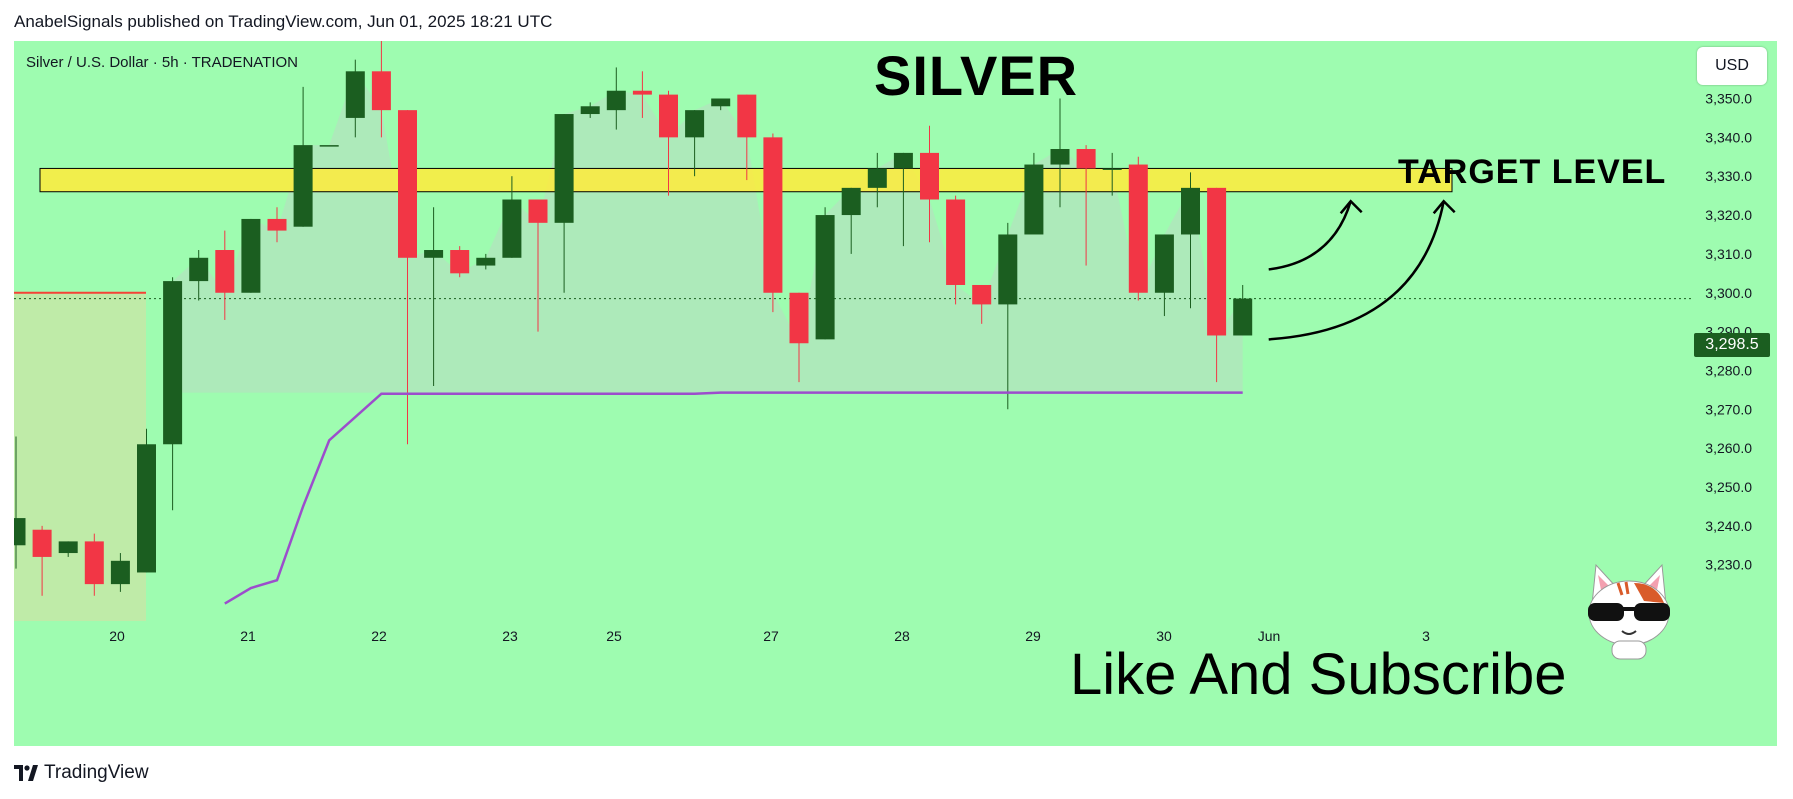  What do you see at coordinates (1728, 370) in the screenshot?
I see `y-tick-label: 3,280.0` at bounding box center [1728, 370].